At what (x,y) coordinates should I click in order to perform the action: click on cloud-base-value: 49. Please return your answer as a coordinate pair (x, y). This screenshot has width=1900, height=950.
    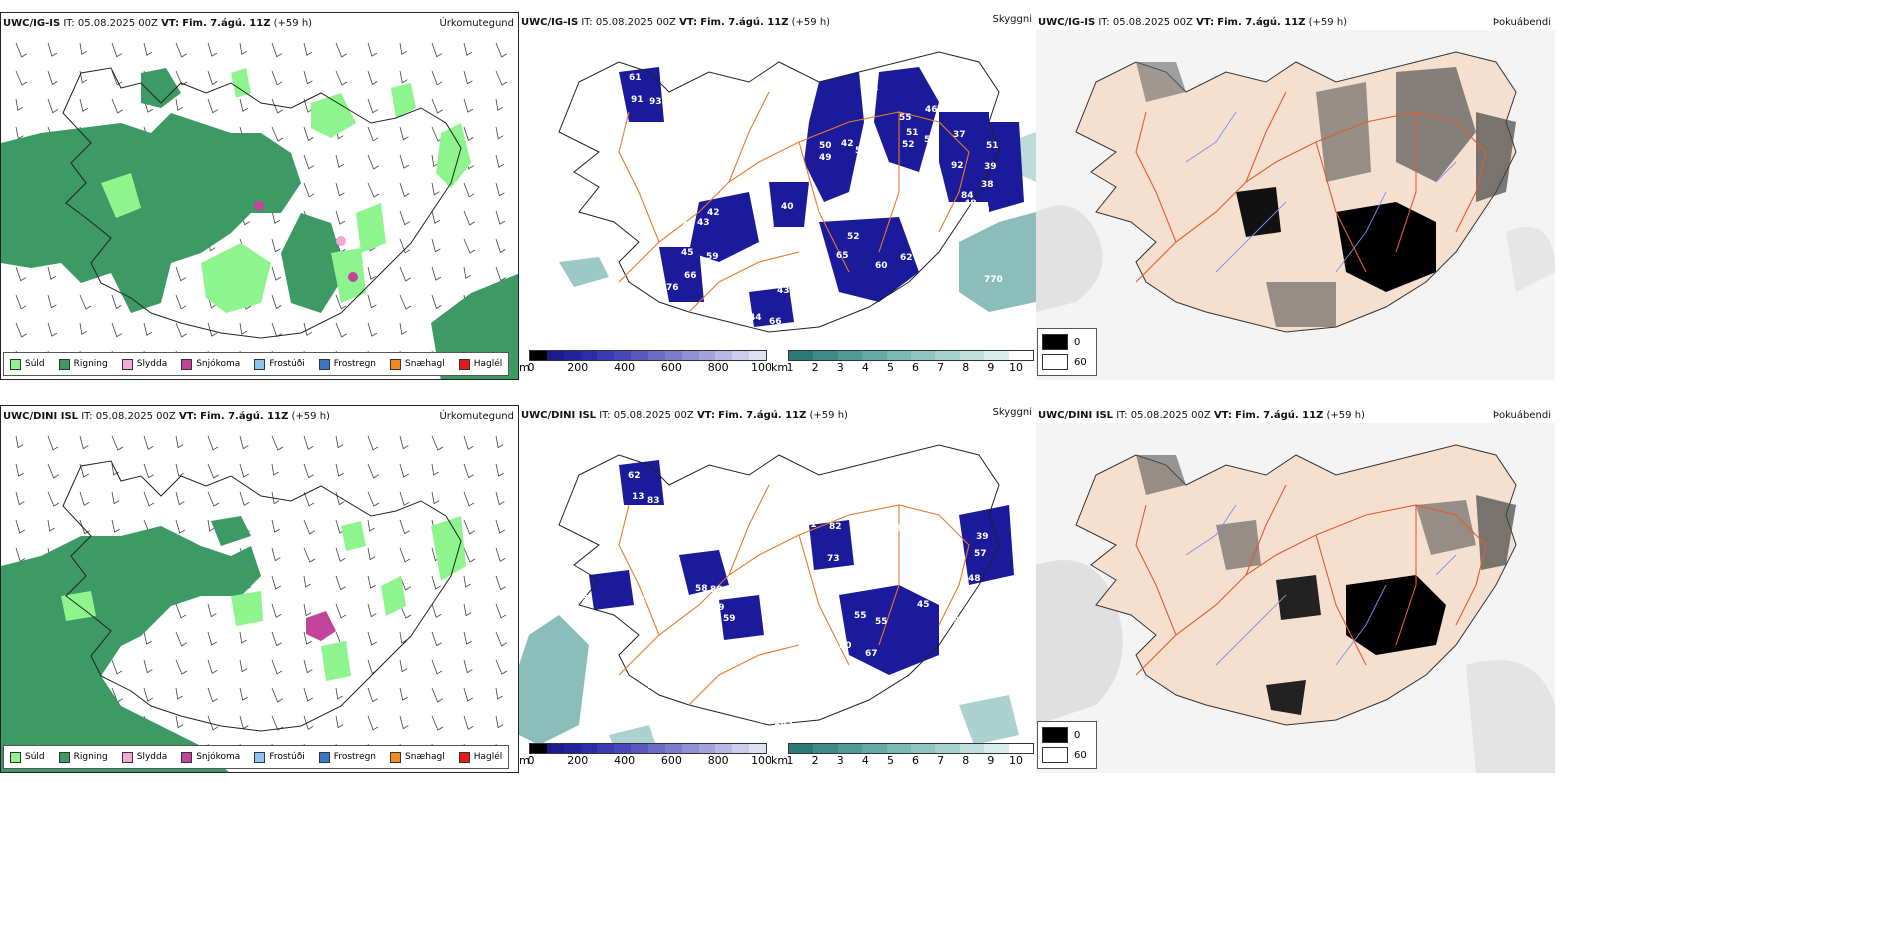
    Looking at the image, I should click on (654, 515).